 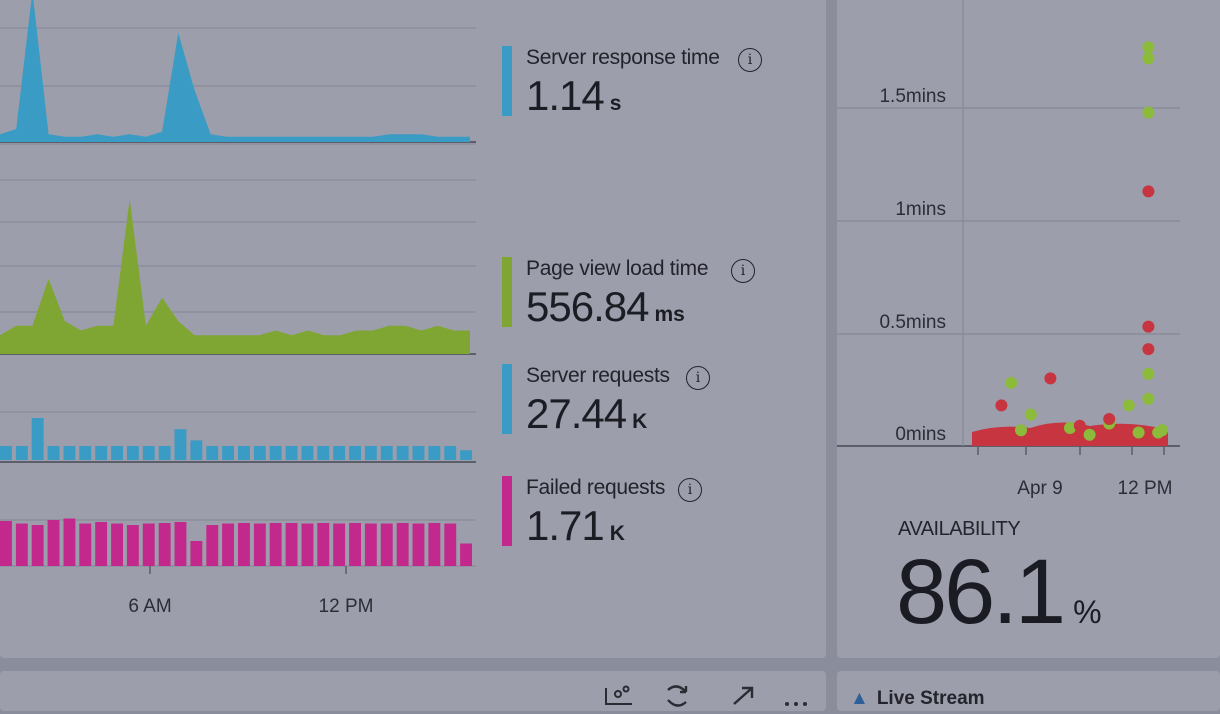 What do you see at coordinates (959, 529) in the screenshot?
I see `availability-label: AVAILABILITY` at bounding box center [959, 529].